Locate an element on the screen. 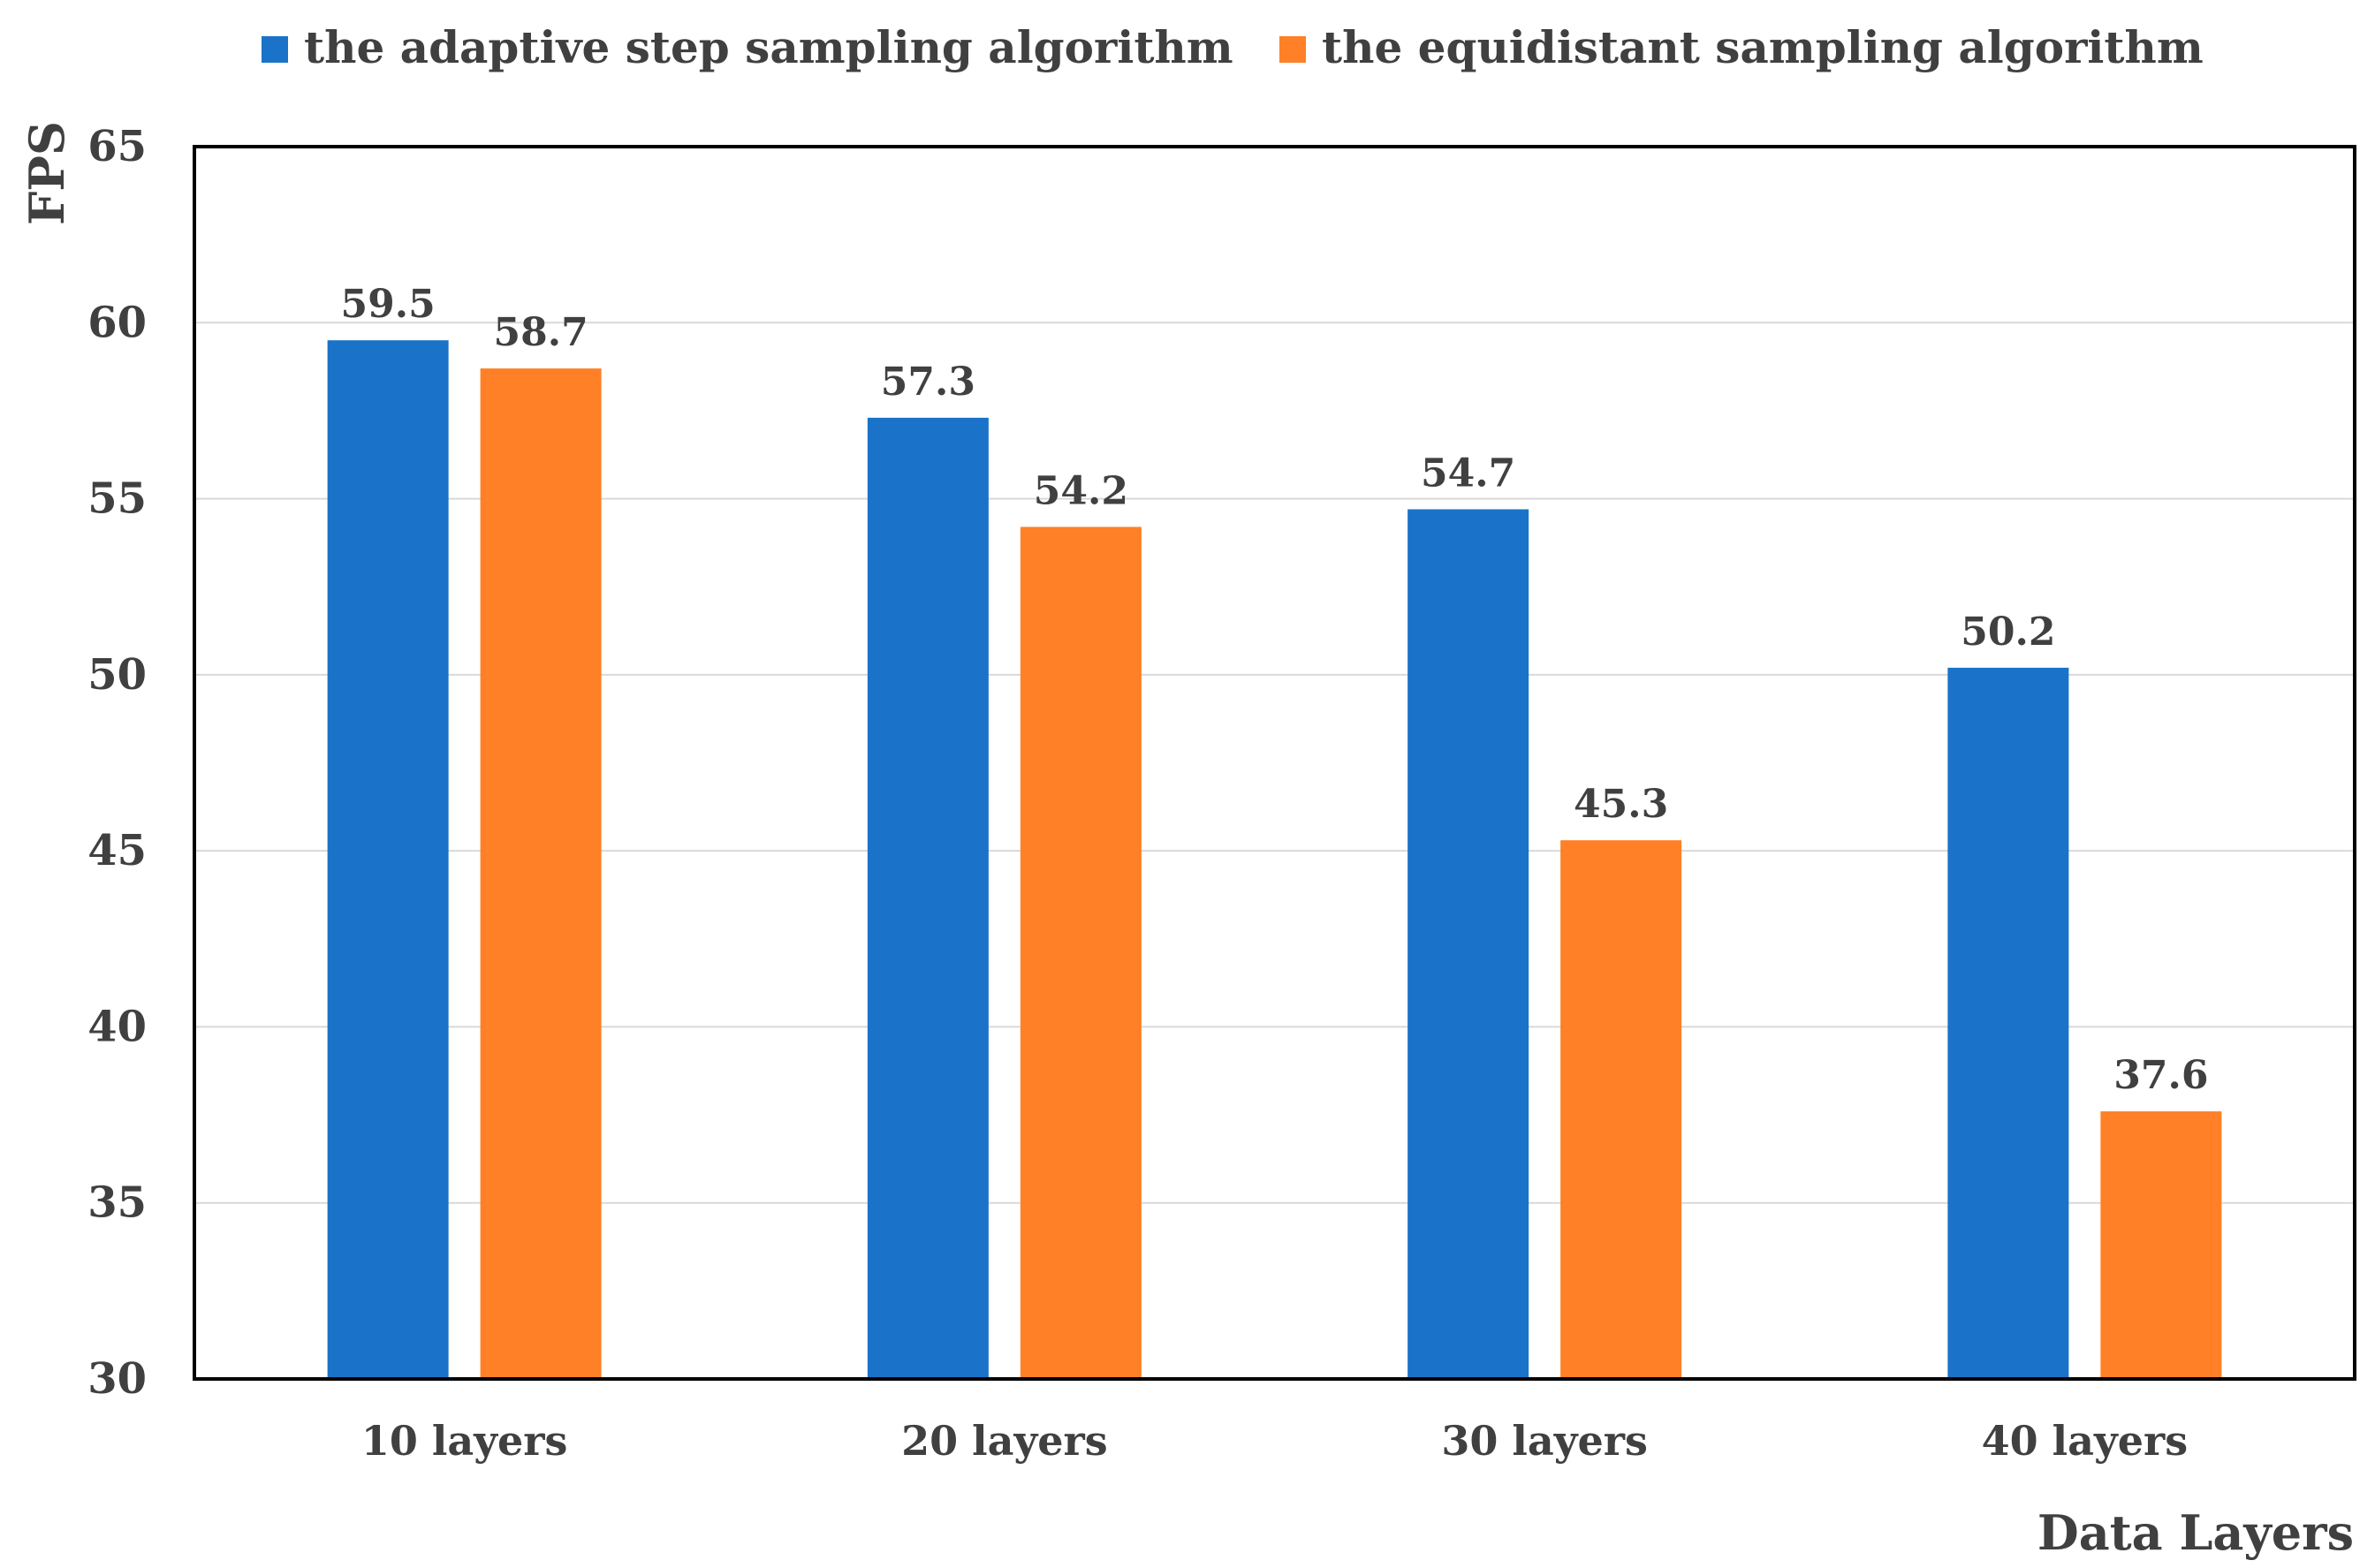  data-label-series1-cat3: 37.6 is located at coordinates (2160, 1075).